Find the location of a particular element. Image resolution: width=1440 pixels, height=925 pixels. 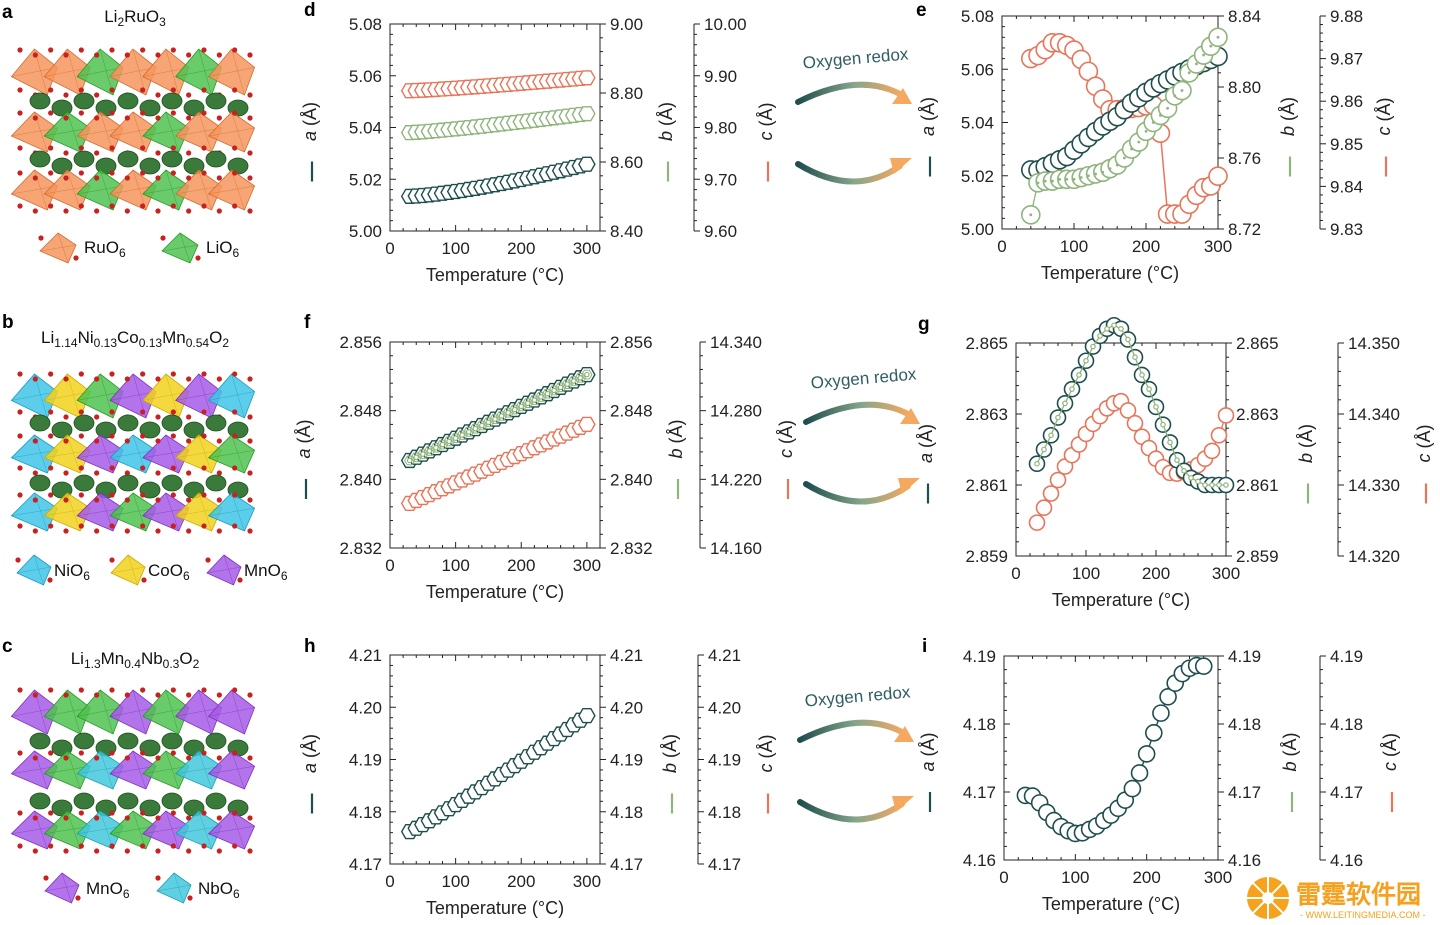

x-tick-label: 200 is located at coordinates (521, 248).